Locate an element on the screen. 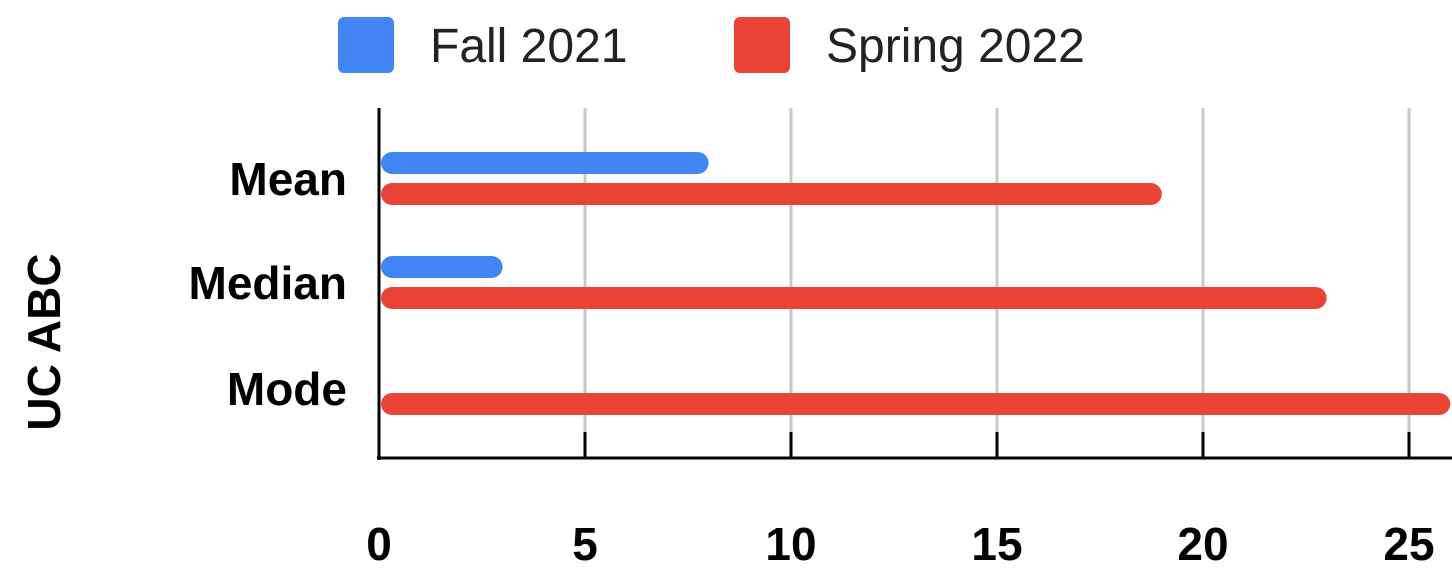 Image resolution: width=1452 pixels, height=568 pixels. x-tick-label-1: 5 is located at coordinates (585, 543).